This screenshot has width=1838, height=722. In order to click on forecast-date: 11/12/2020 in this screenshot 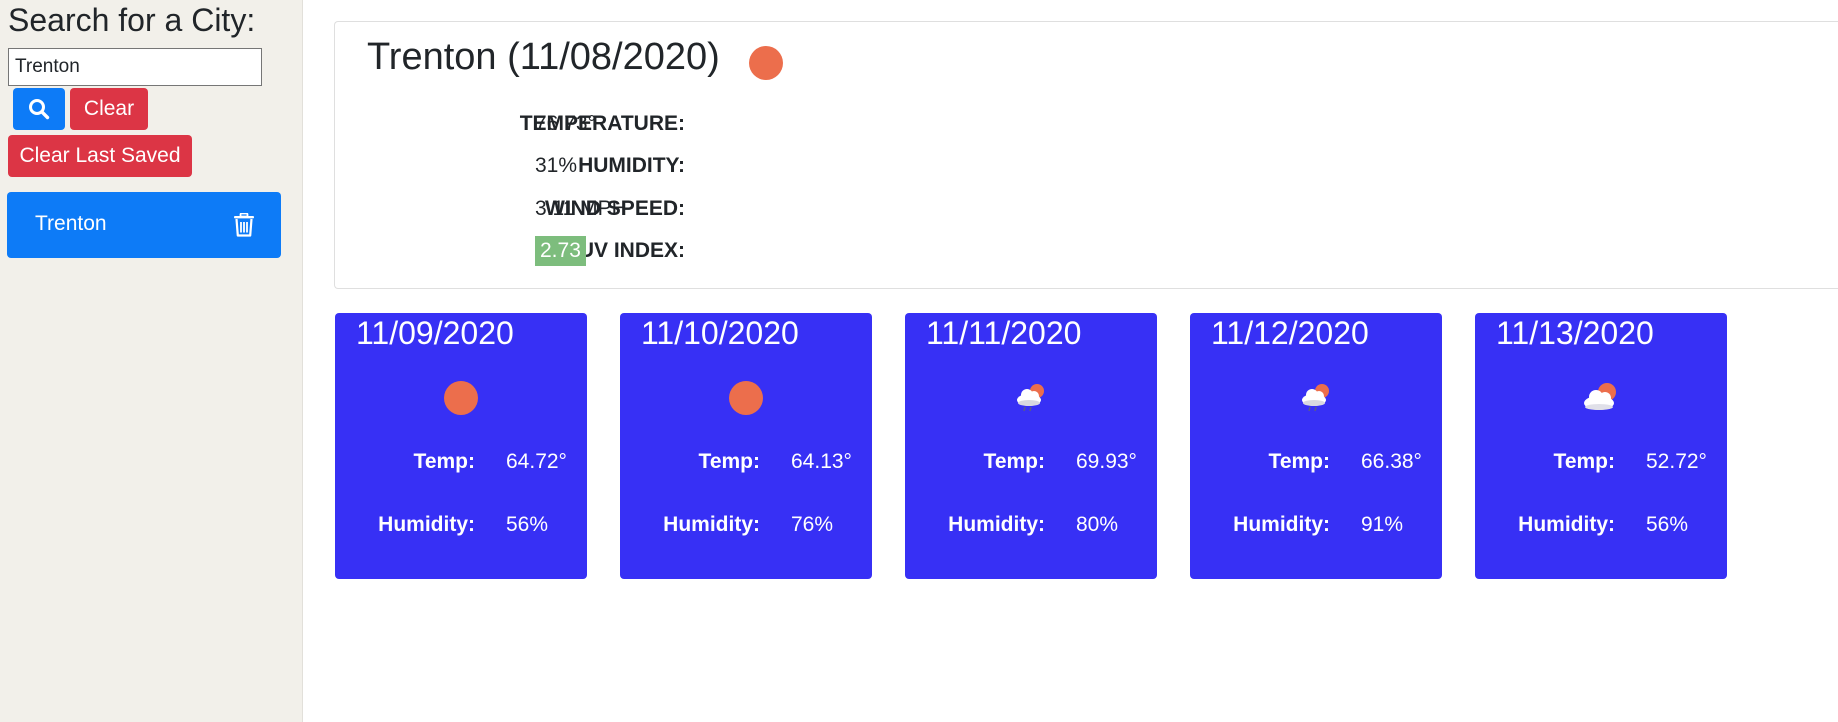, I will do `click(1290, 333)`.